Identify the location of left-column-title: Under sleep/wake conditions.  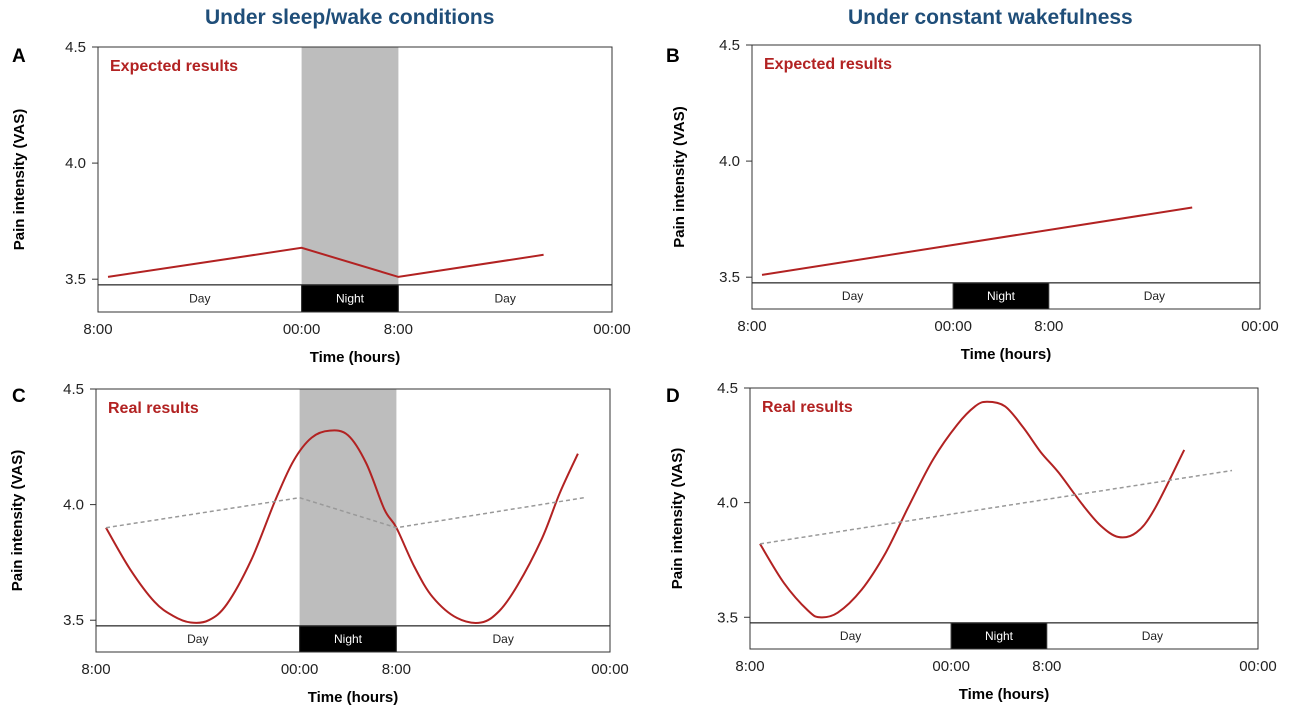
(350, 17).